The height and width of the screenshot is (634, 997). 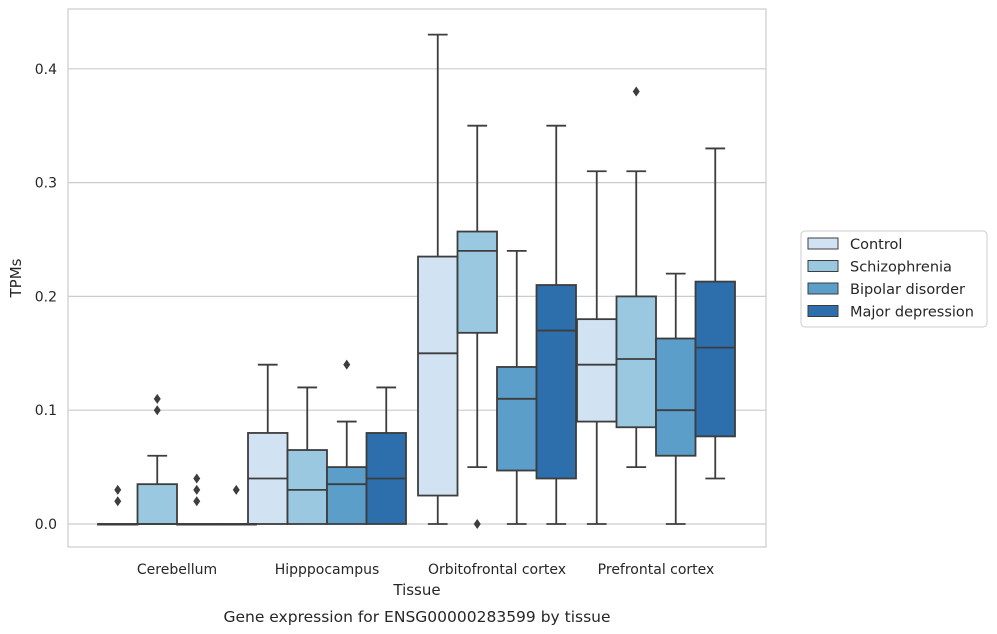 I want to click on x-axis-label: Tissue, so click(x=416, y=590).